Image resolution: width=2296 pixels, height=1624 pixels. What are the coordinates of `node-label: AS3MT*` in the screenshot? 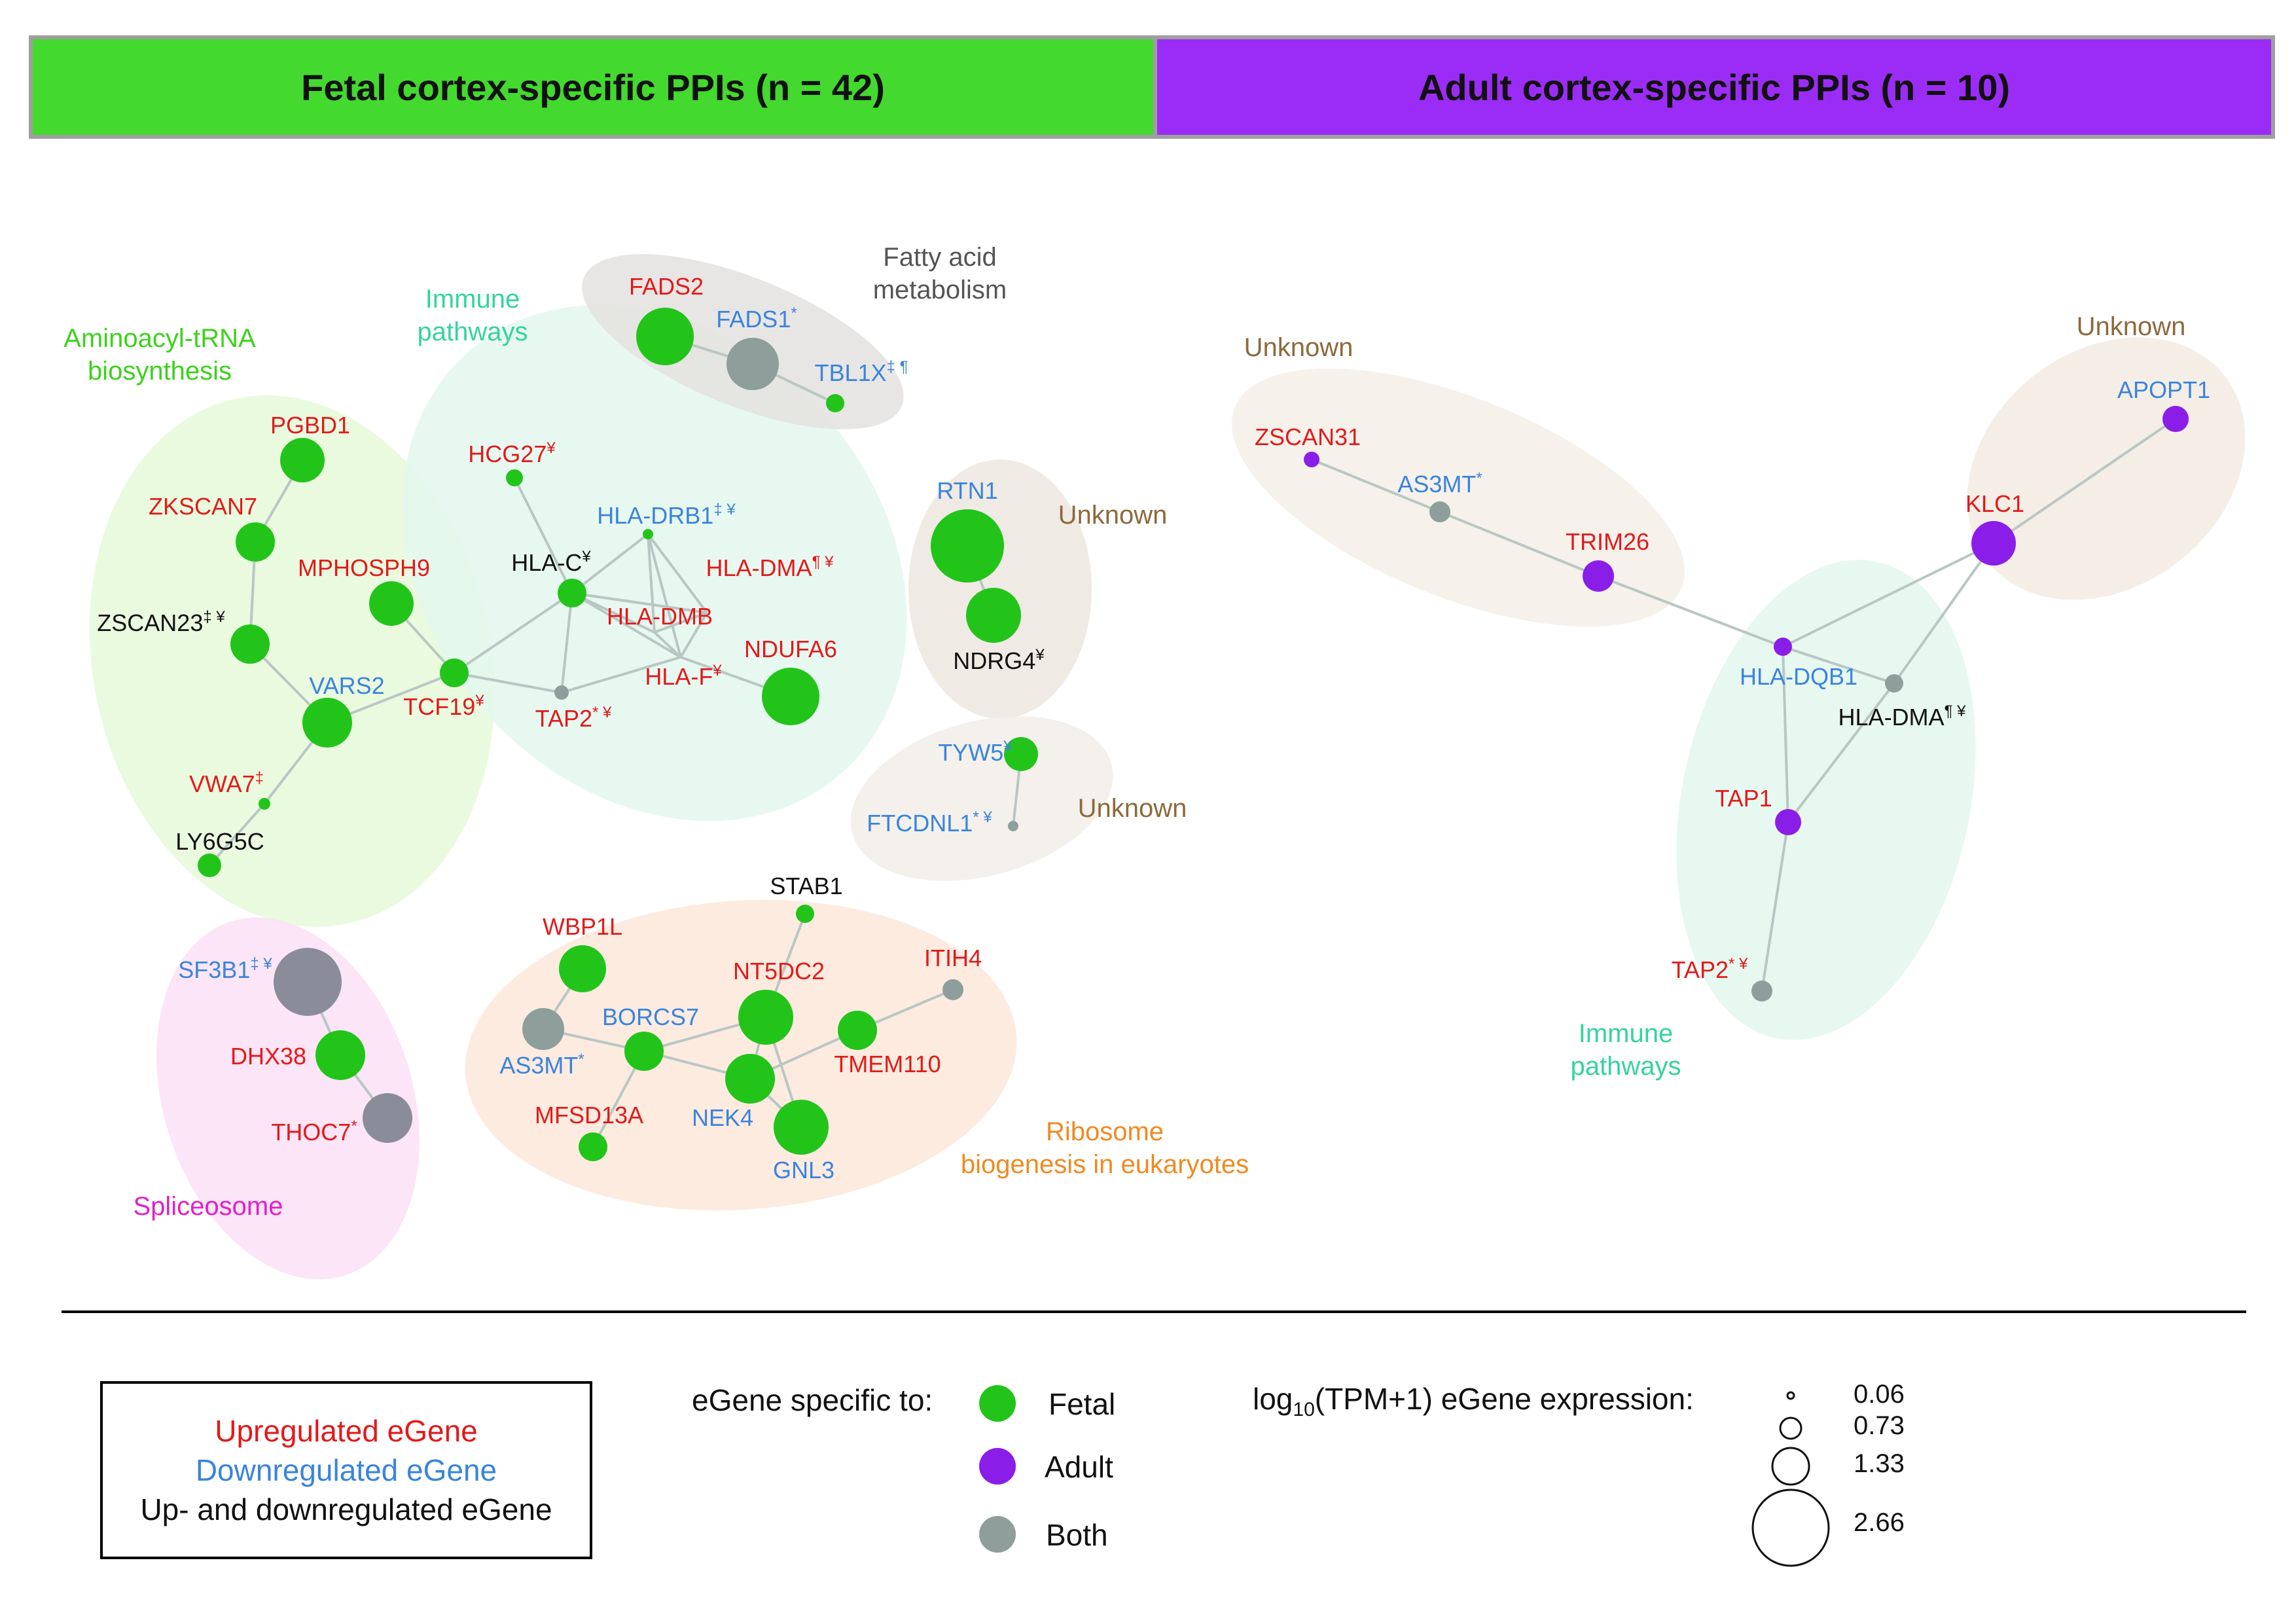 It's located at (1439, 483).